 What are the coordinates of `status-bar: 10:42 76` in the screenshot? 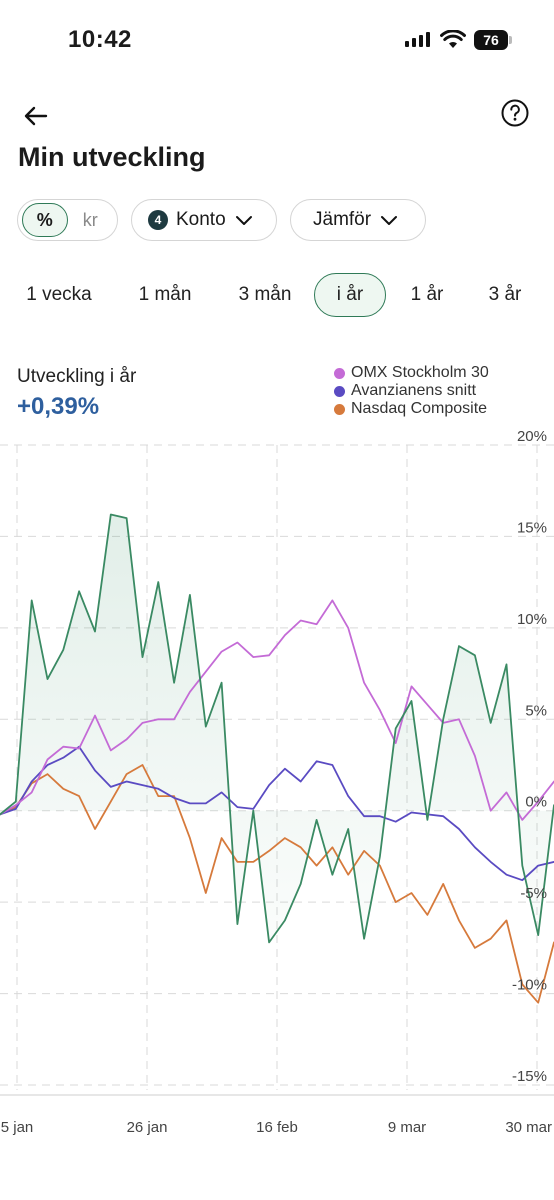 It's located at (277, 40).